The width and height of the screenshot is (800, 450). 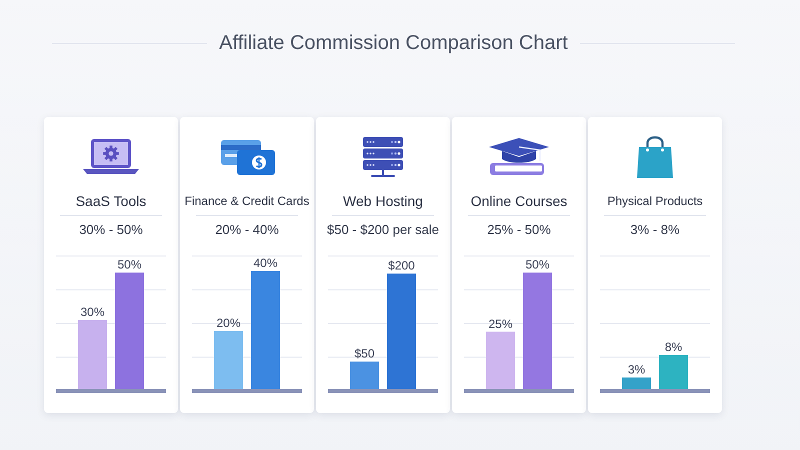 I want to click on data-label: 3%, so click(x=637, y=369).